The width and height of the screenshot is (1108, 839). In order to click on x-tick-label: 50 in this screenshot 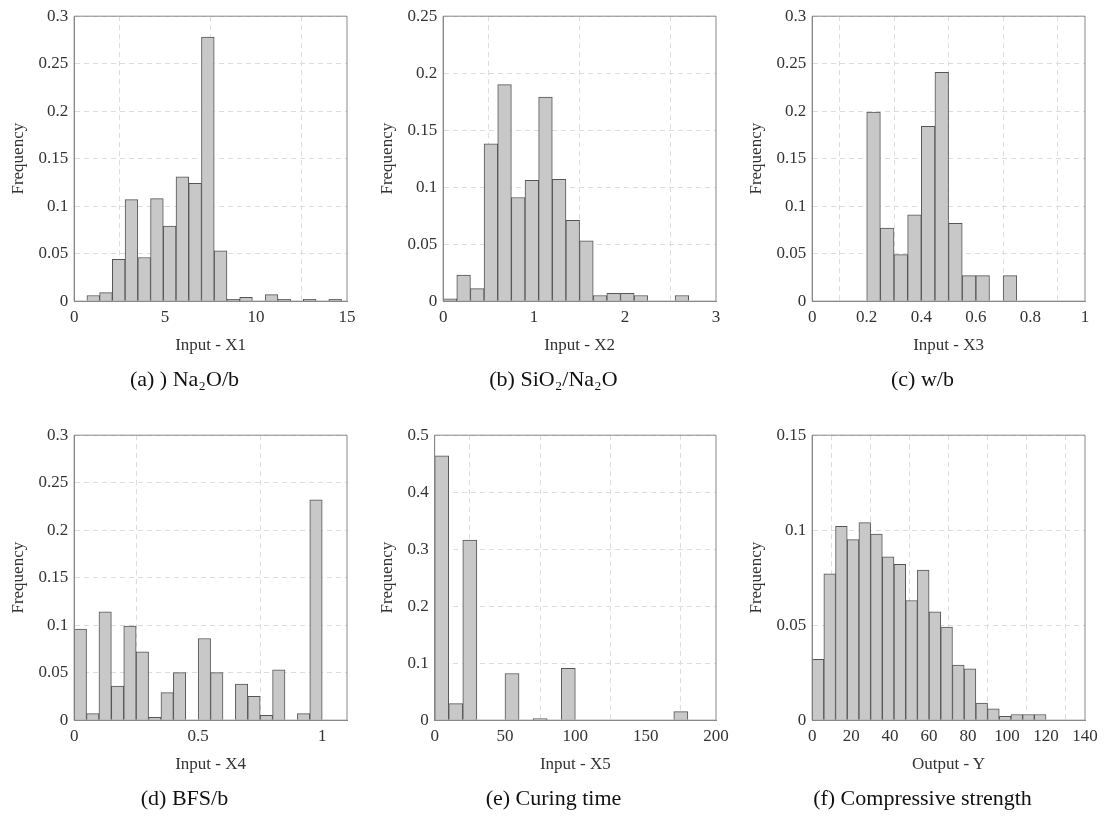, I will do `click(505, 735)`.